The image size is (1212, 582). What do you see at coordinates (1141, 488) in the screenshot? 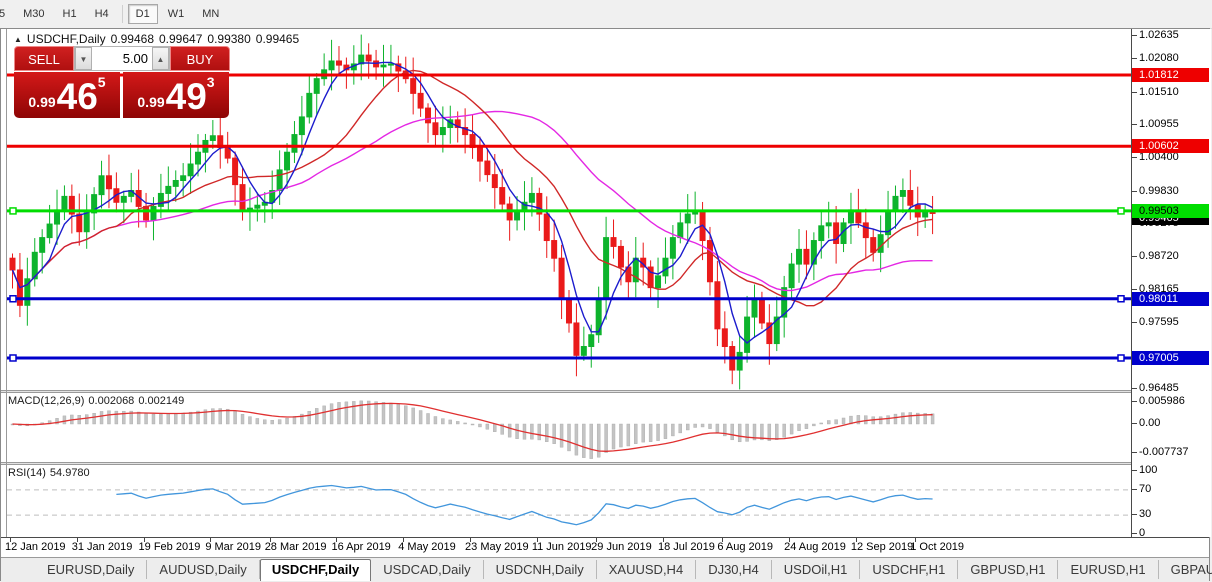
I see `rsi-tick-70: 70` at bounding box center [1141, 488].